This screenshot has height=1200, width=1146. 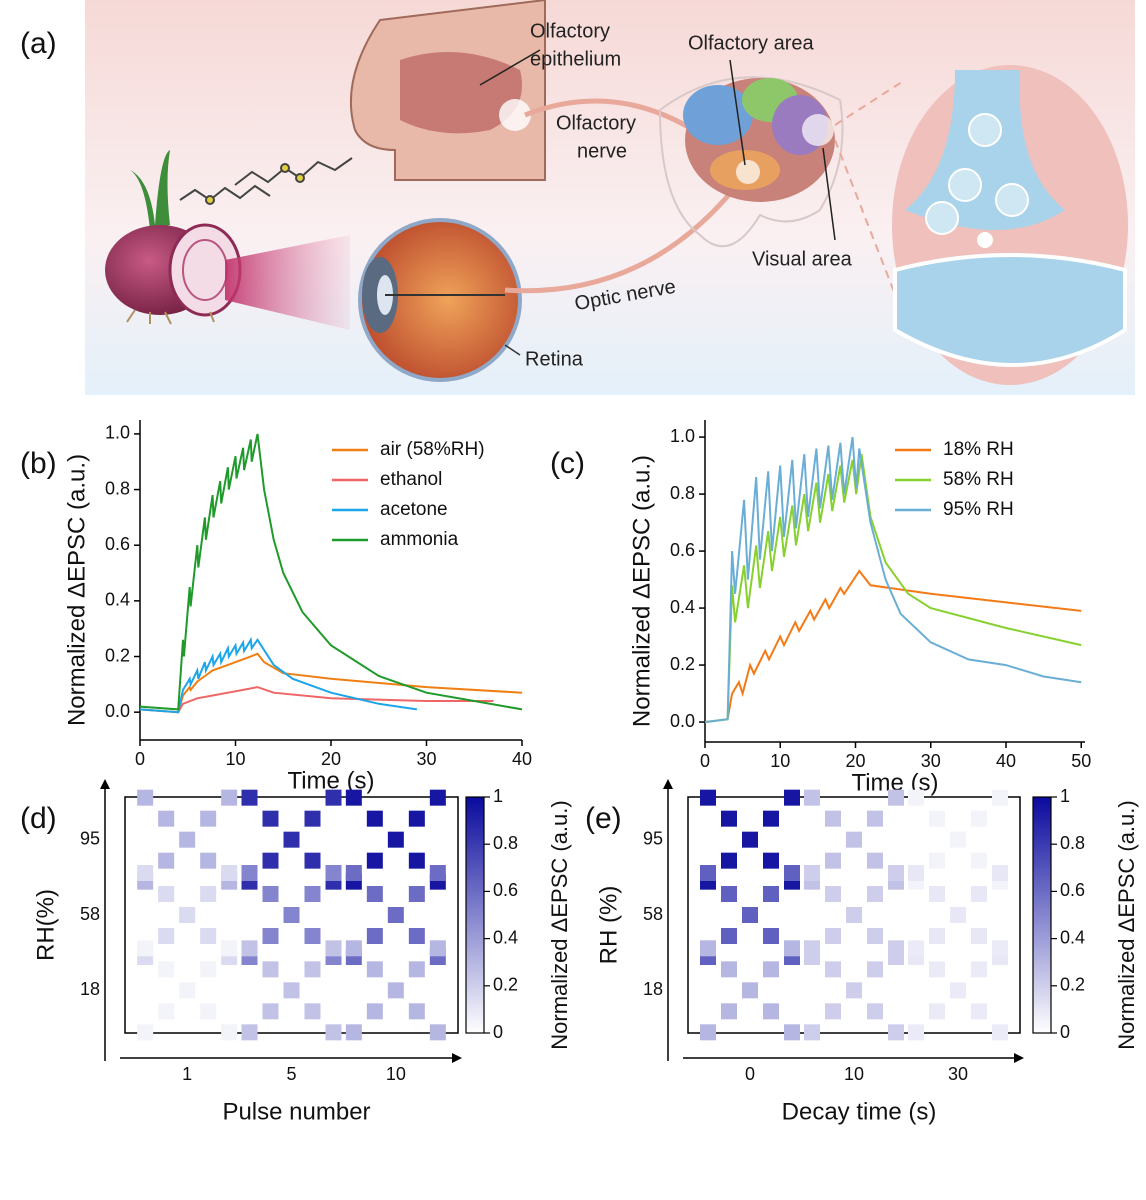 What do you see at coordinates (682, 607) in the screenshot?
I see `y-tick-label: 0.4` at bounding box center [682, 607].